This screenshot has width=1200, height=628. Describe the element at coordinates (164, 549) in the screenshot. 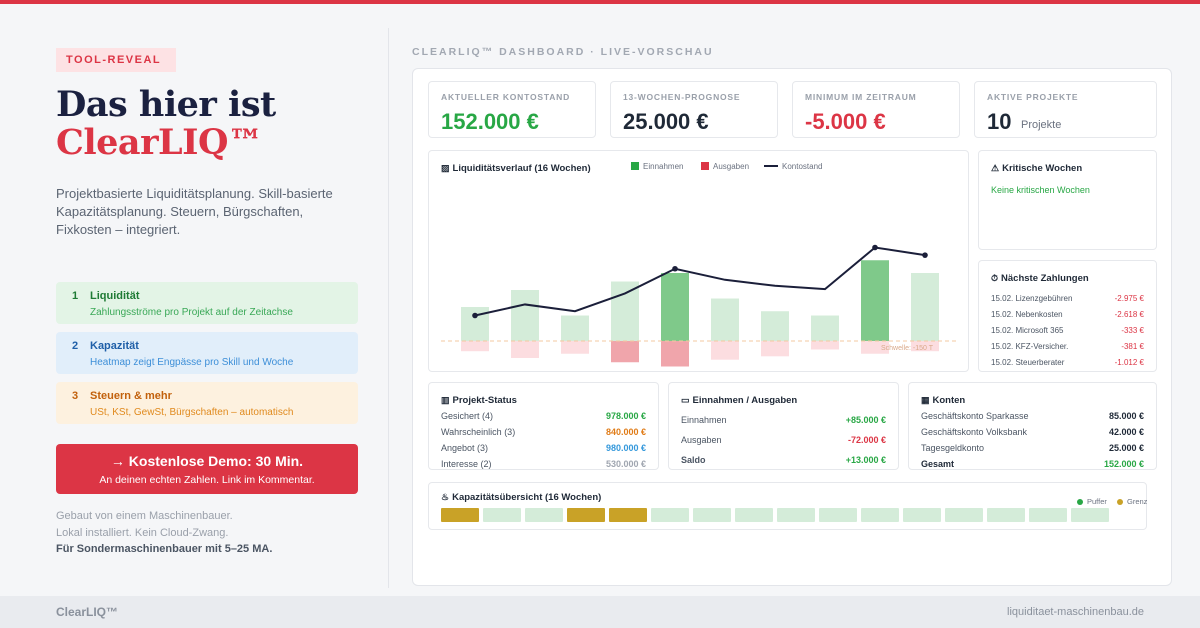

I see `footer-line-3: Für Sondermaschinenbauer mit 5–25 MA.` at that location.